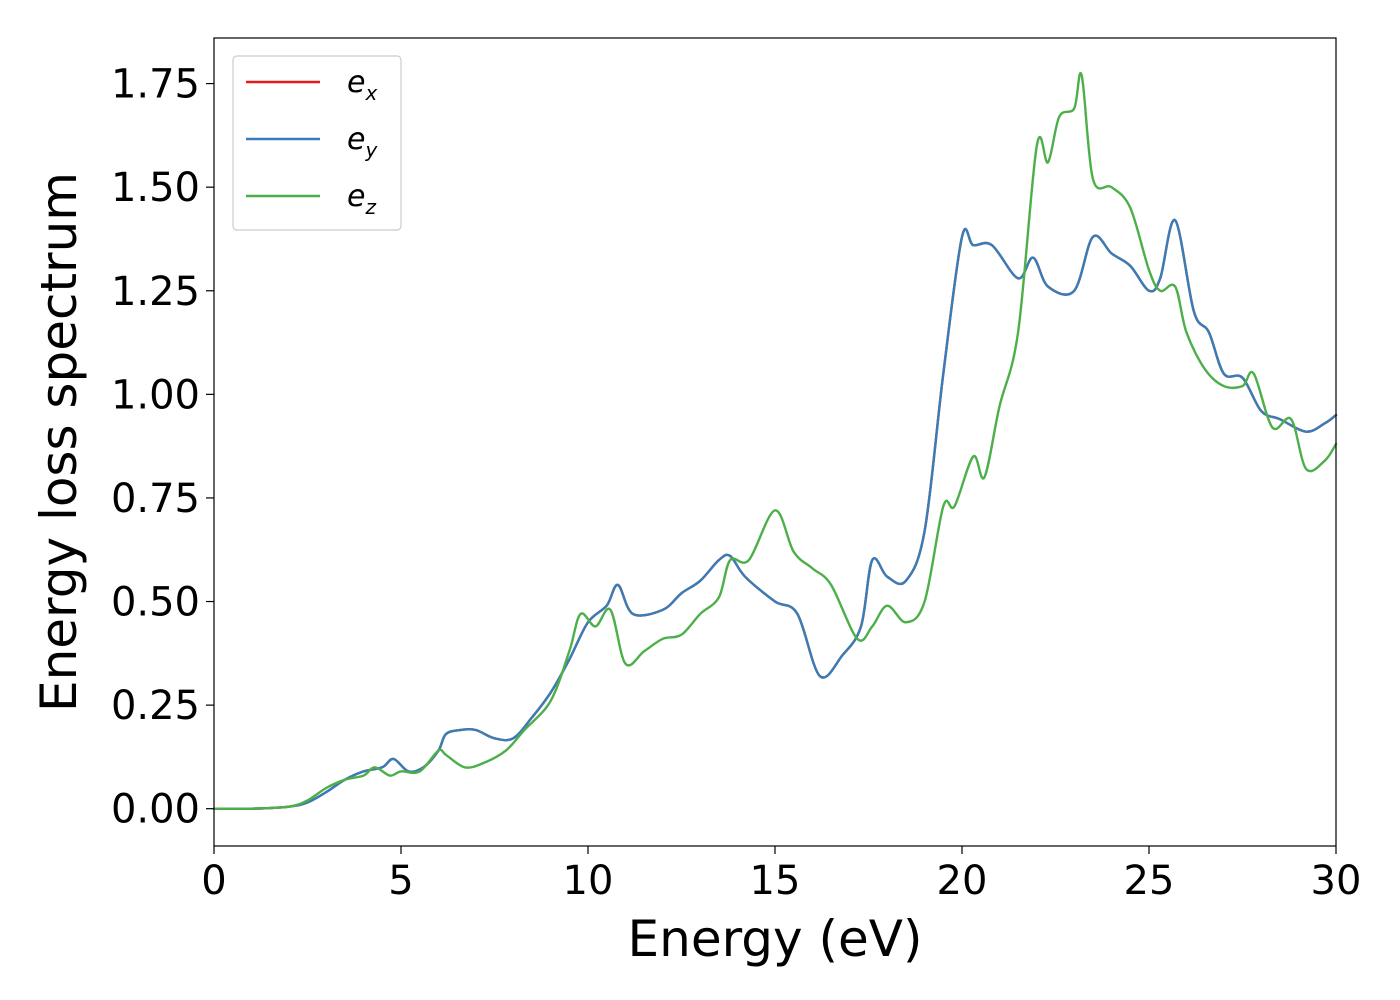 The height and width of the screenshot is (1000, 1400). What do you see at coordinates (362, 142) in the screenshot?
I see `legend-label-y: ey` at bounding box center [362, 142].